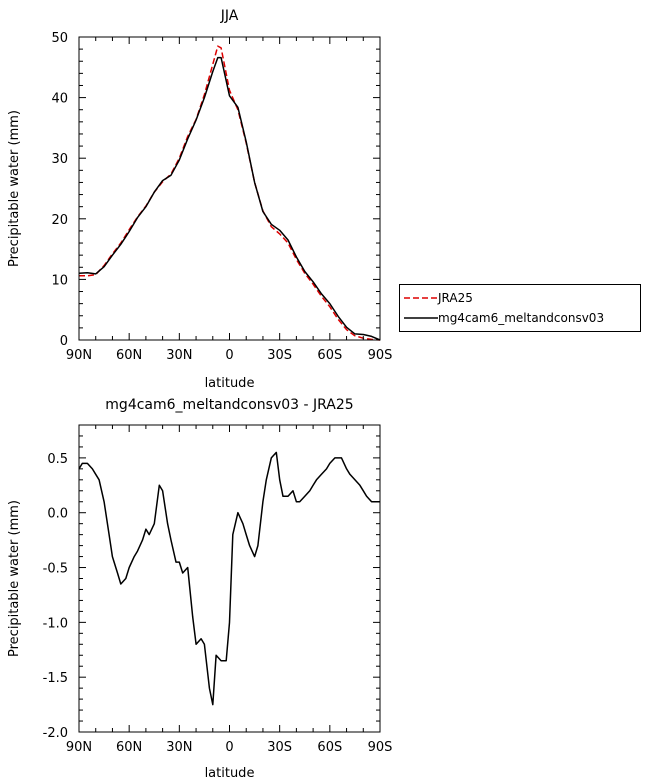  I want to click on top-x-tick-label: 90N, so click(79, 355).